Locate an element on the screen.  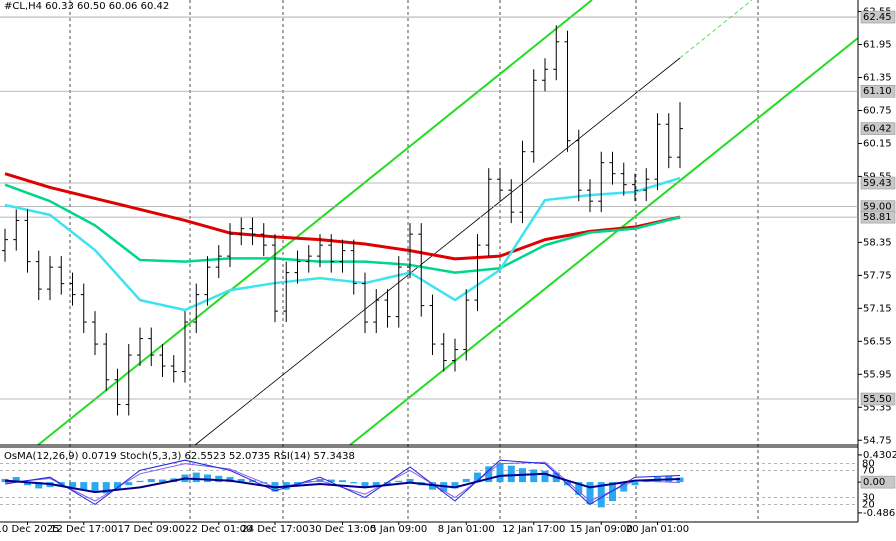
level-label: 62.45 is located at coordinates (877, 17).